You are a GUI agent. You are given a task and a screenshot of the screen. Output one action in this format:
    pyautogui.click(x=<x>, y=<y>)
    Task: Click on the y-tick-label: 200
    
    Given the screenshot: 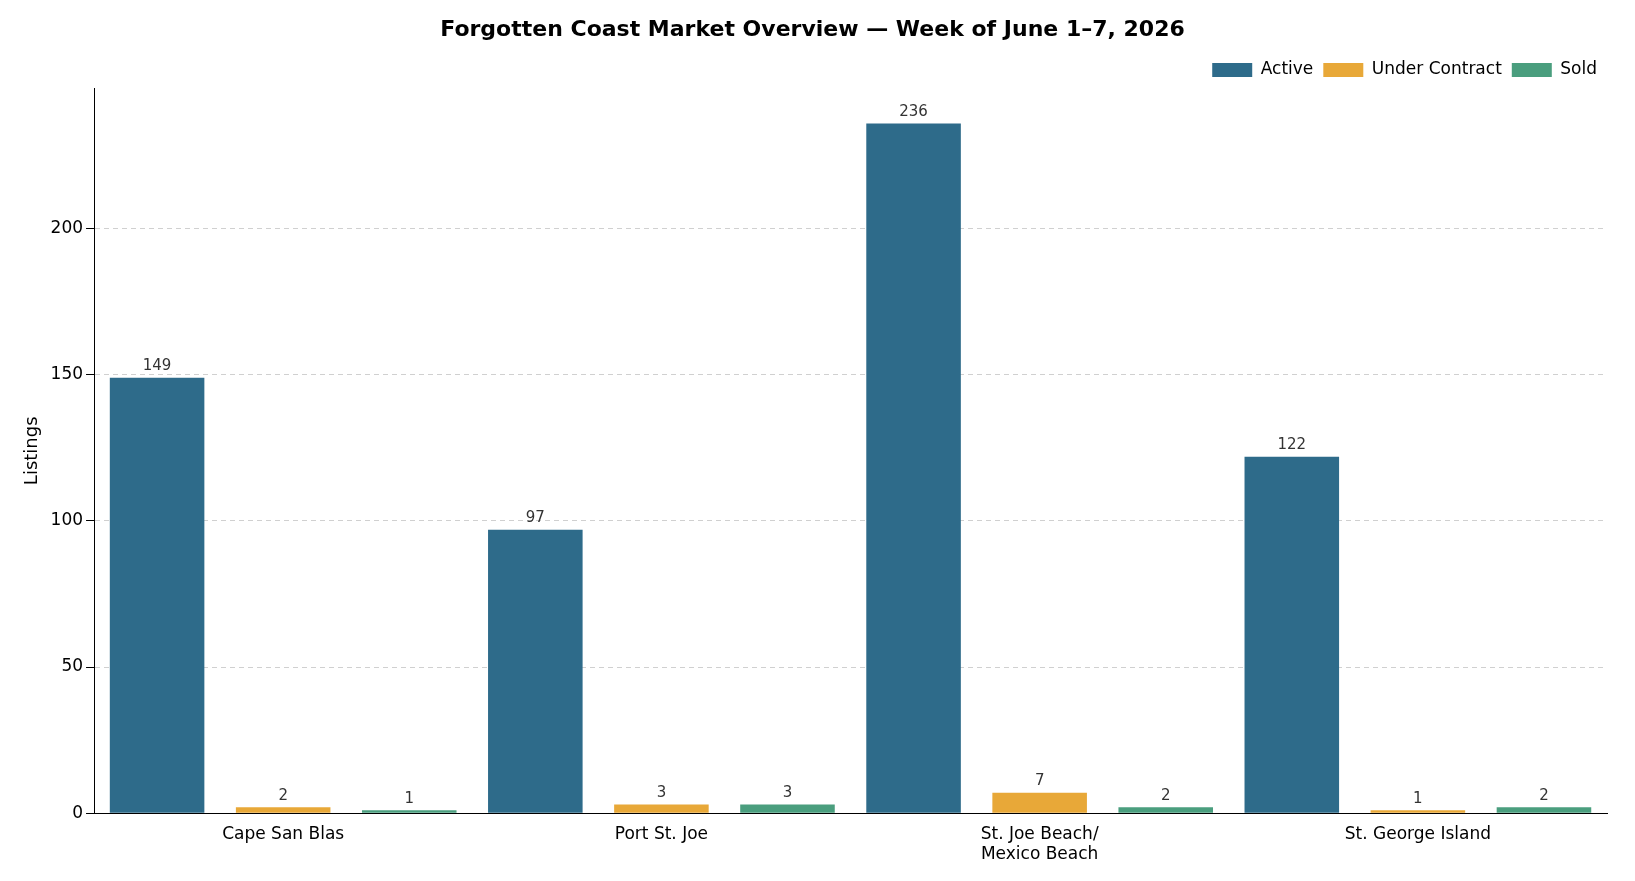 What is the action you would take?
    pyautogui.click(x=67, y=227)
    